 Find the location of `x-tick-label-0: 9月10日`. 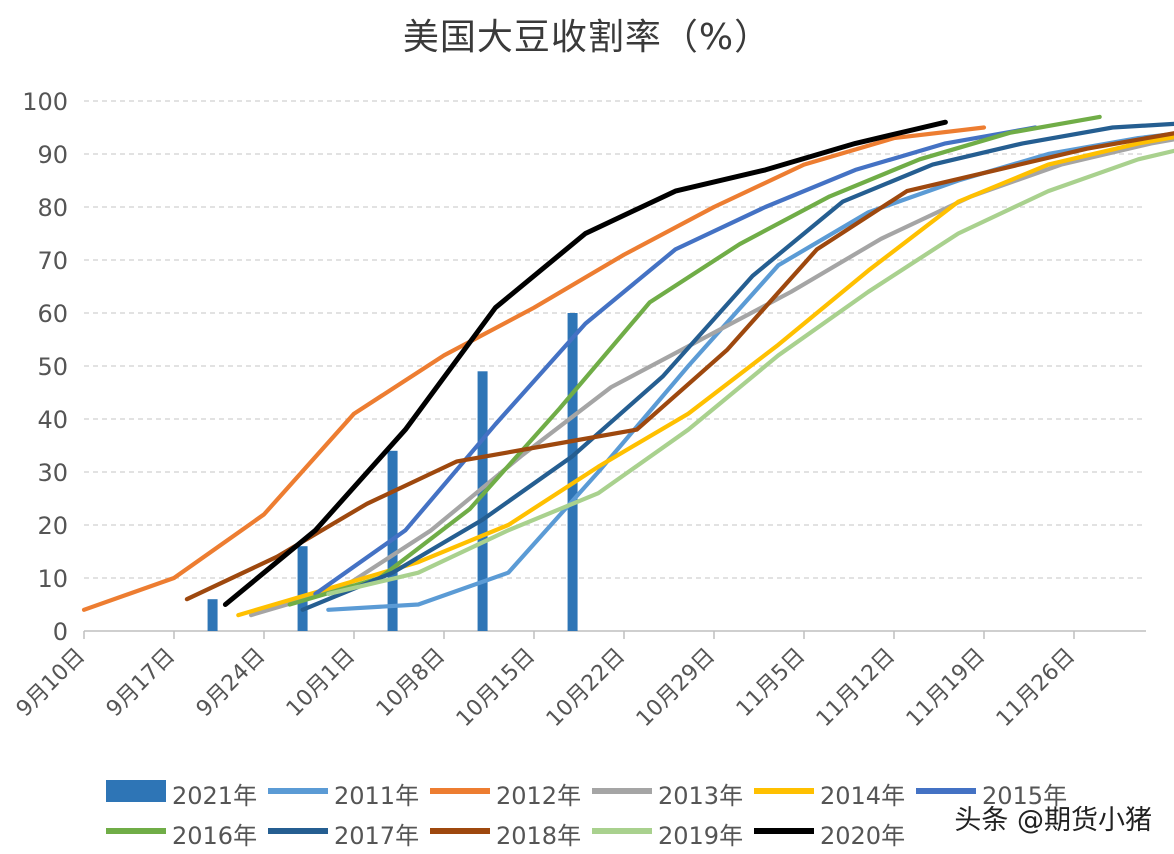

x-tick-label-0: 9月10日 is located at coordinates (51, 683).